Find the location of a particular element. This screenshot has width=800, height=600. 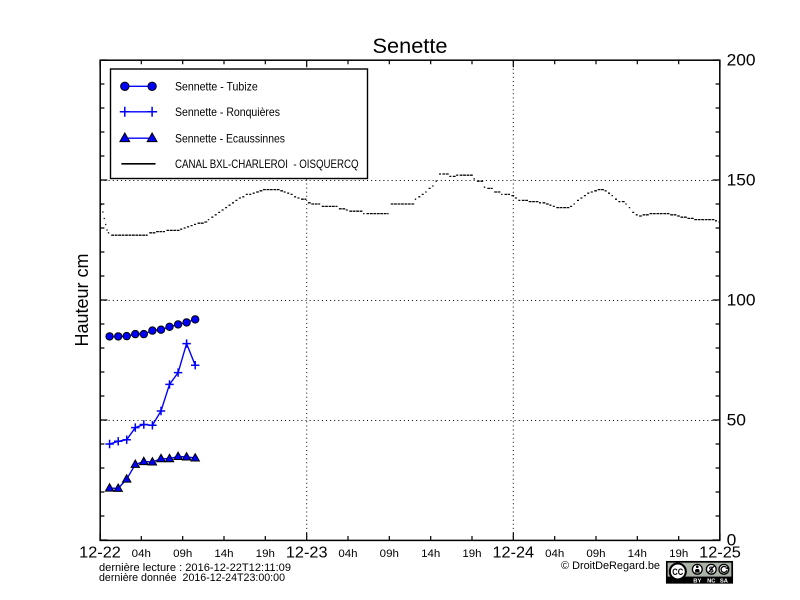

svg-text: NC is located at coordinates (711, 581).